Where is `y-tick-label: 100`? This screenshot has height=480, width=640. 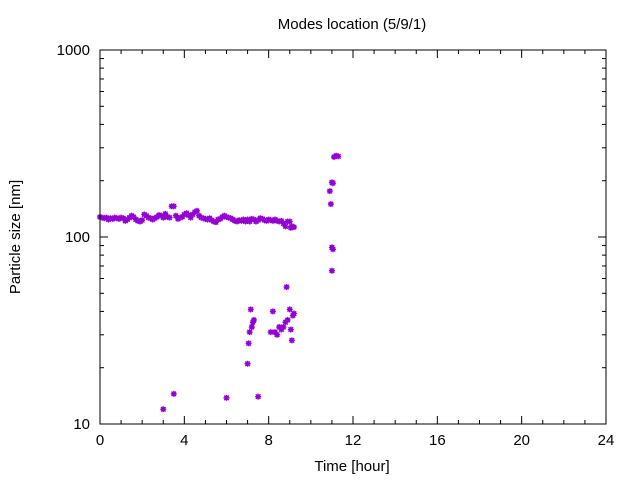
y-tick-label: 100 is located at coordinates (77, 237).